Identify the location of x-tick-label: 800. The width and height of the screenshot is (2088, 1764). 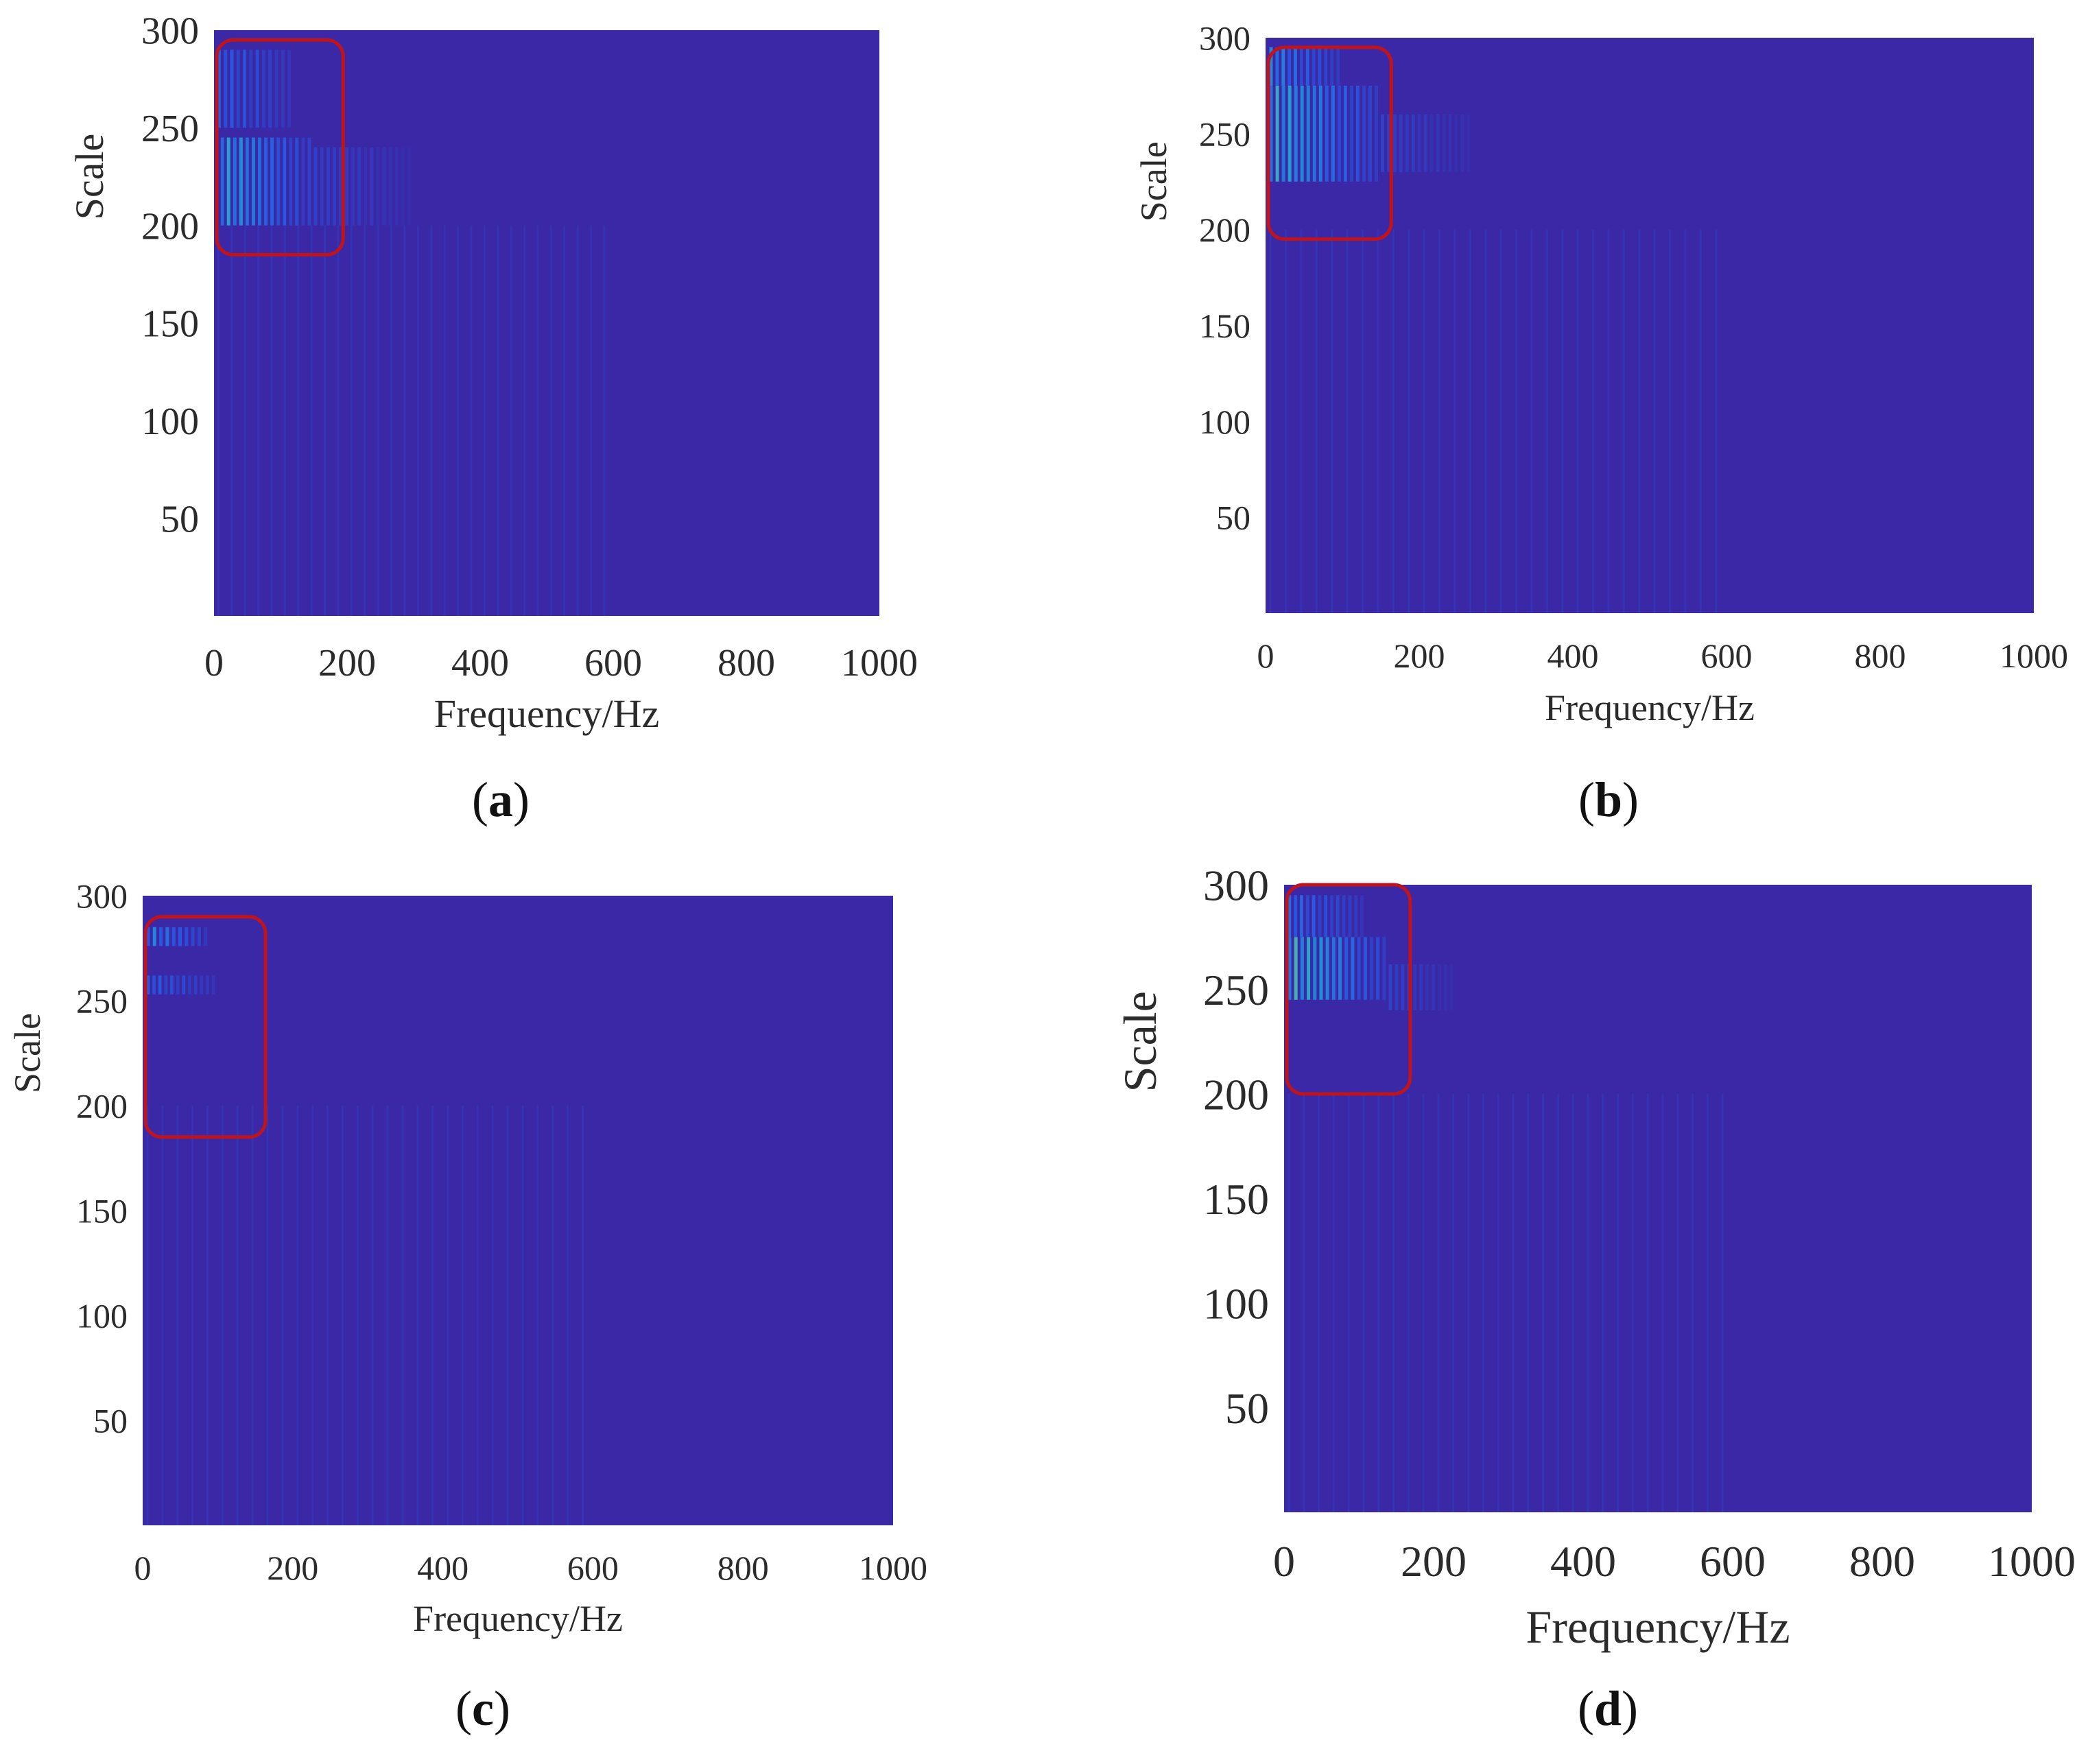
(746, 663).